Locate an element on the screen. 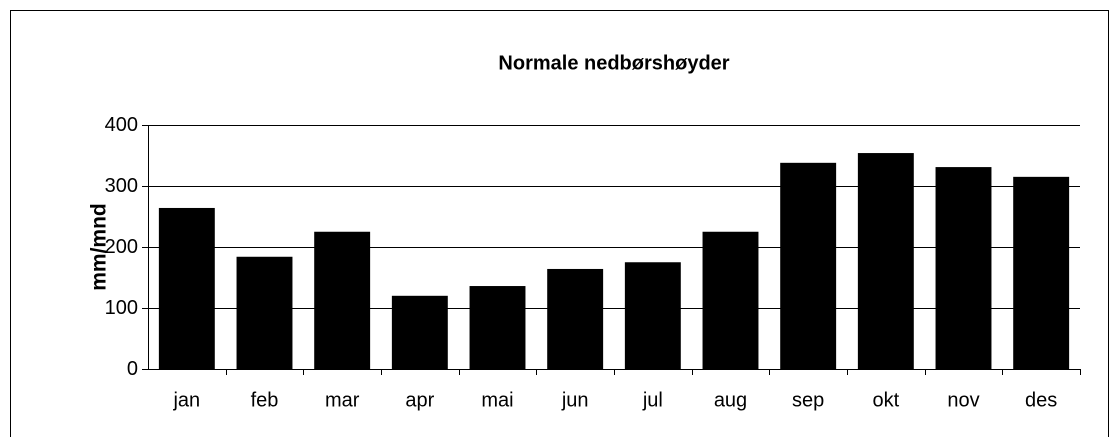 This screenshot has width=1120, height=437. chart-title: Normale nedbørshøyder is located at coordinates (613, 63).